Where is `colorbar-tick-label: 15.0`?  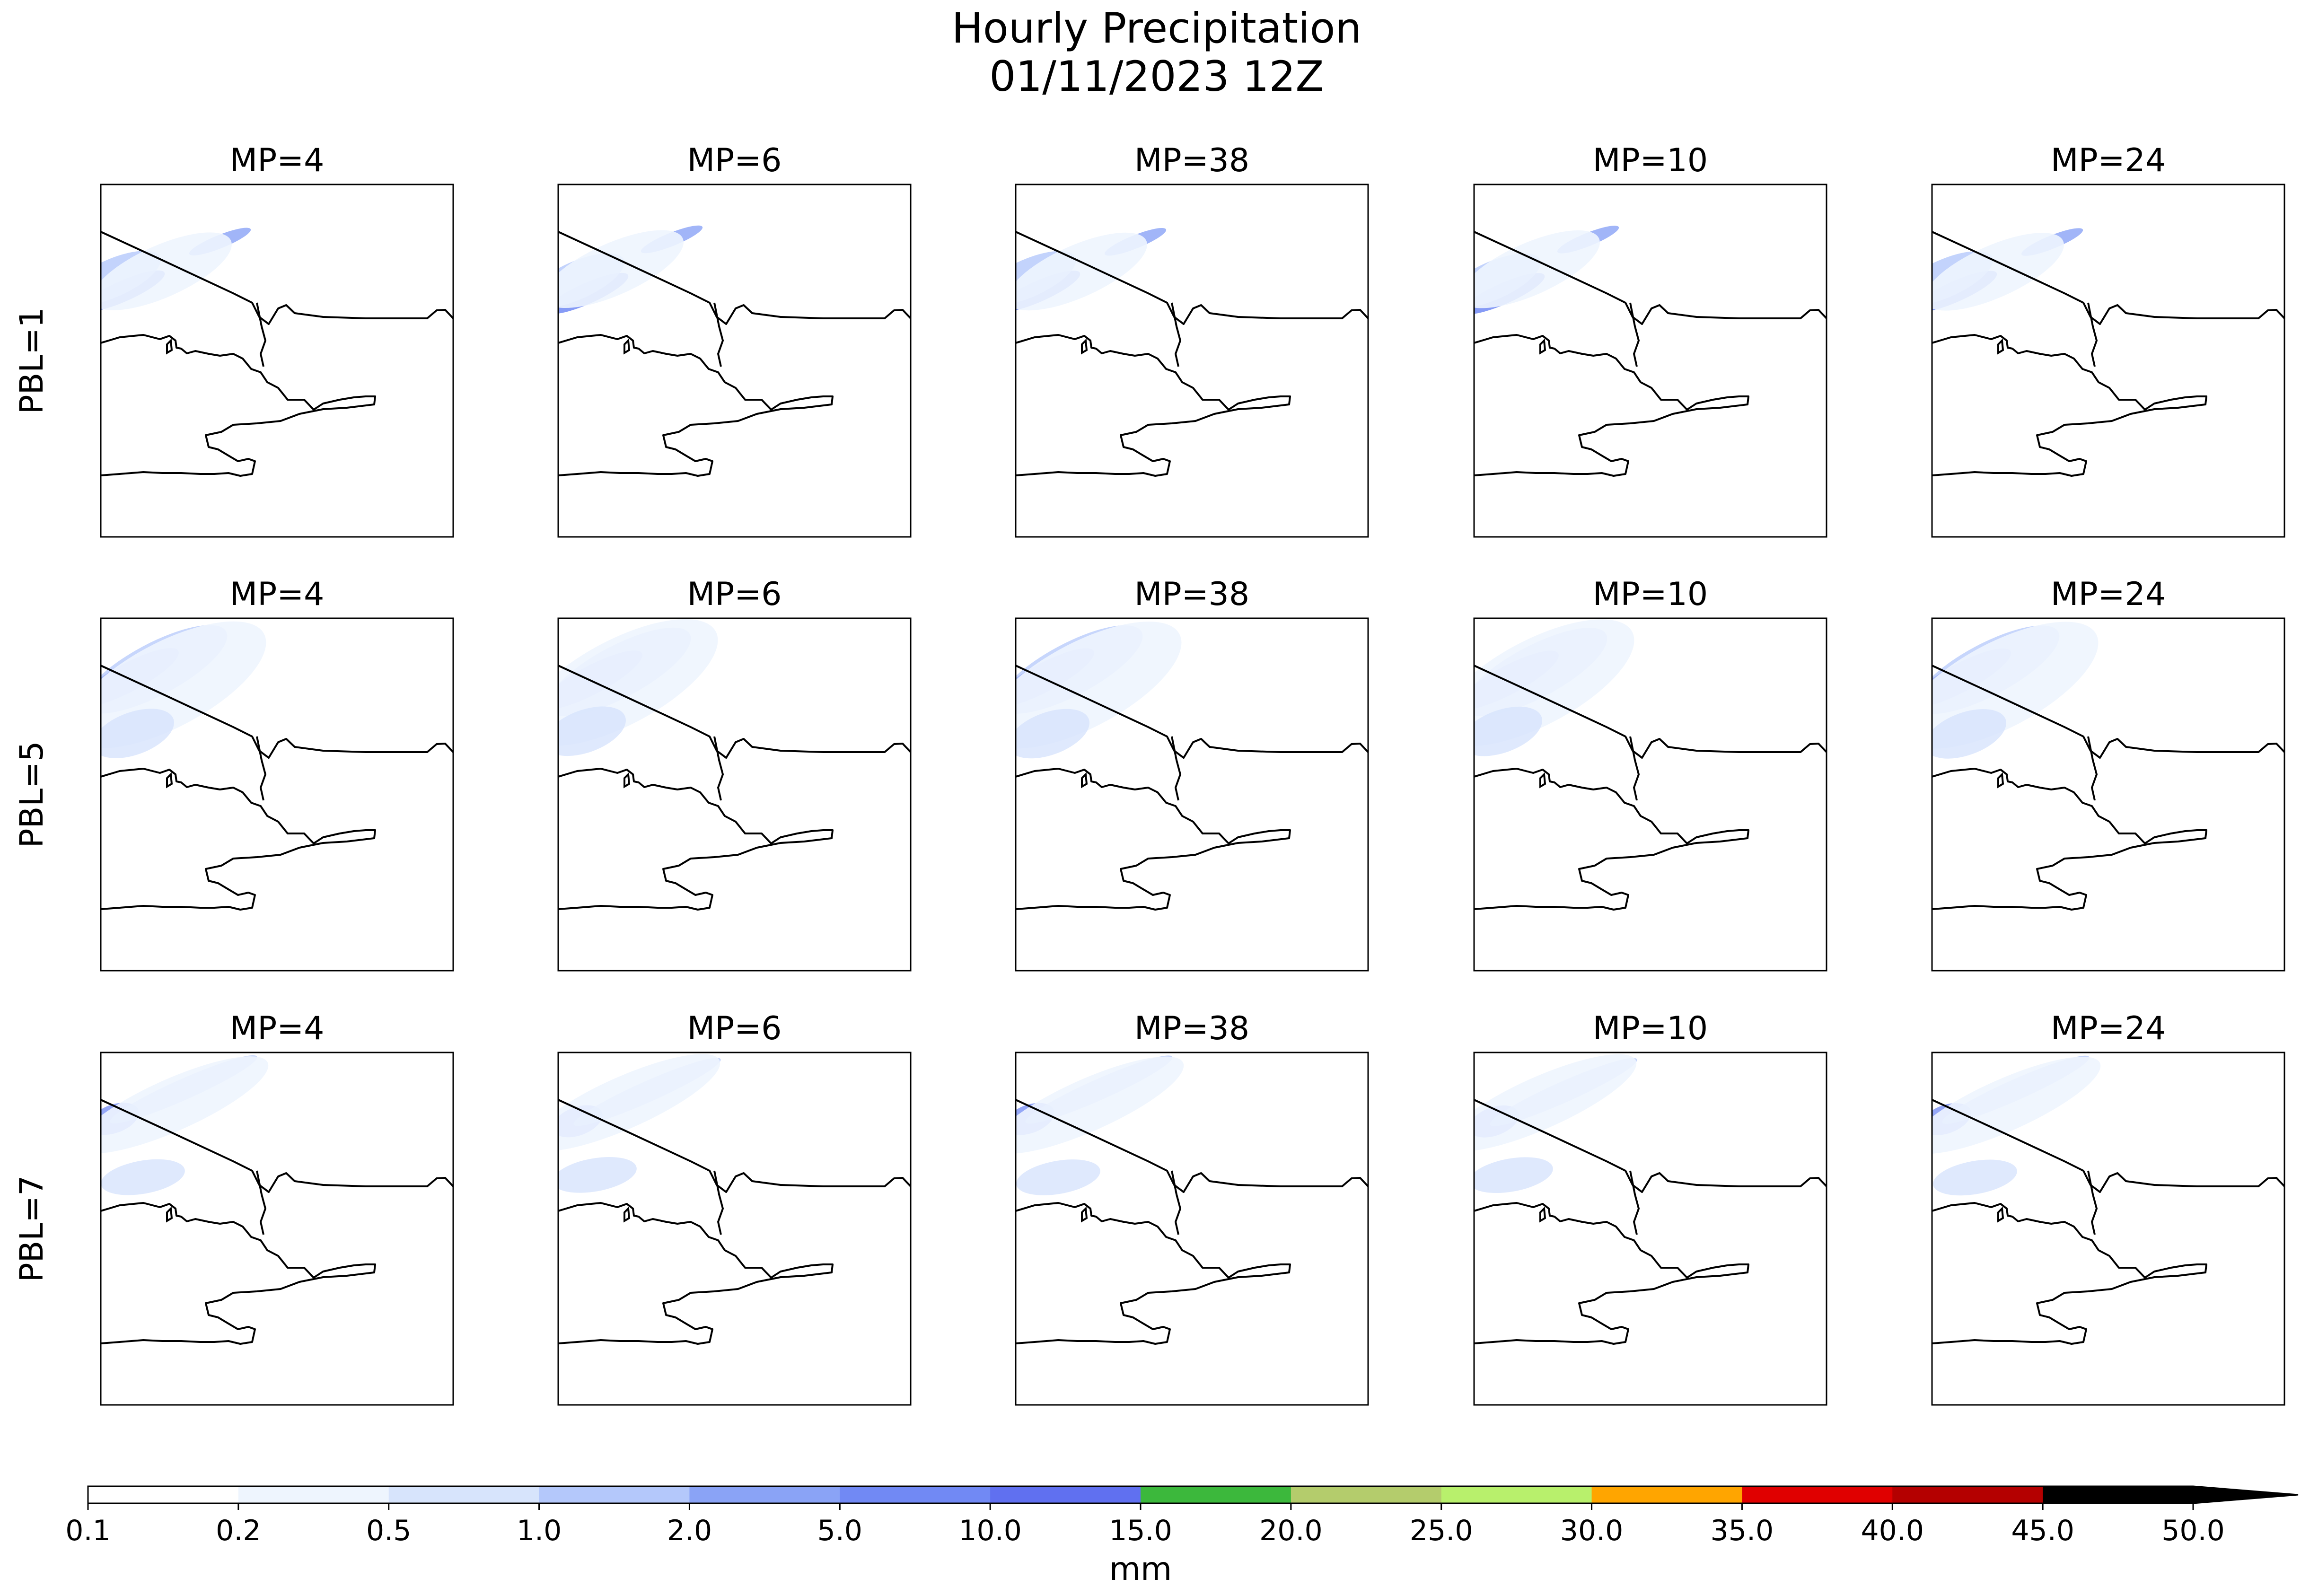 colorbar-tick-label: 15.0 is located at coordinates (1140, 1530).